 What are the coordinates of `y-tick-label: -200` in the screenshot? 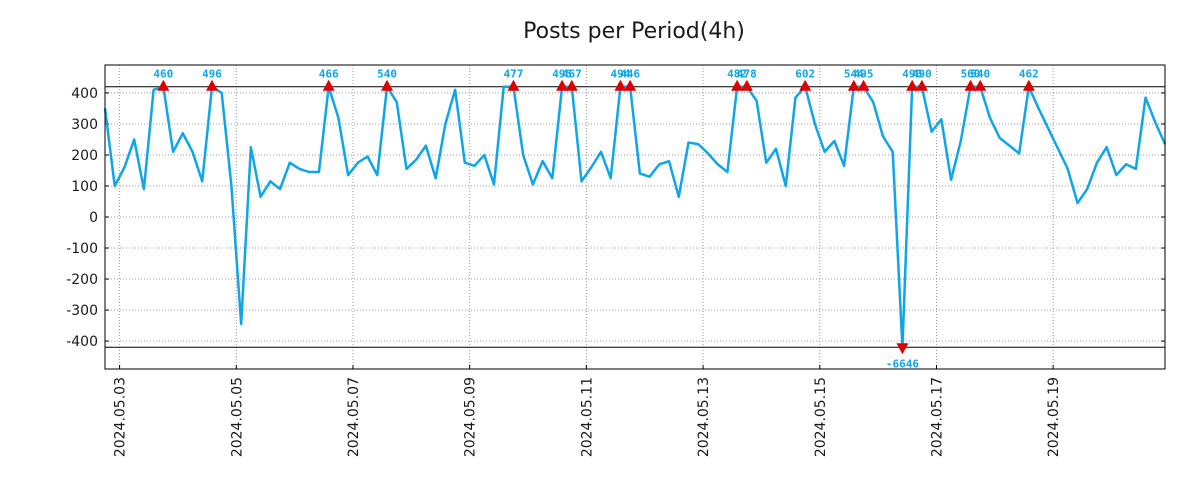 It's located at (82, 280).